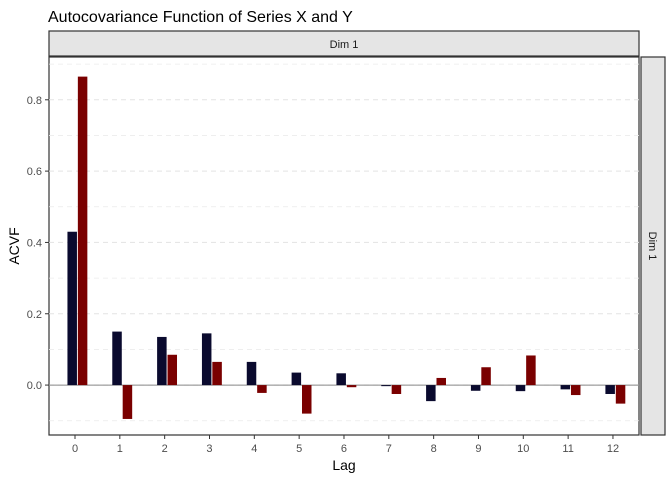  I want to click on y-axis-title: ACVF, so click(14, 245).